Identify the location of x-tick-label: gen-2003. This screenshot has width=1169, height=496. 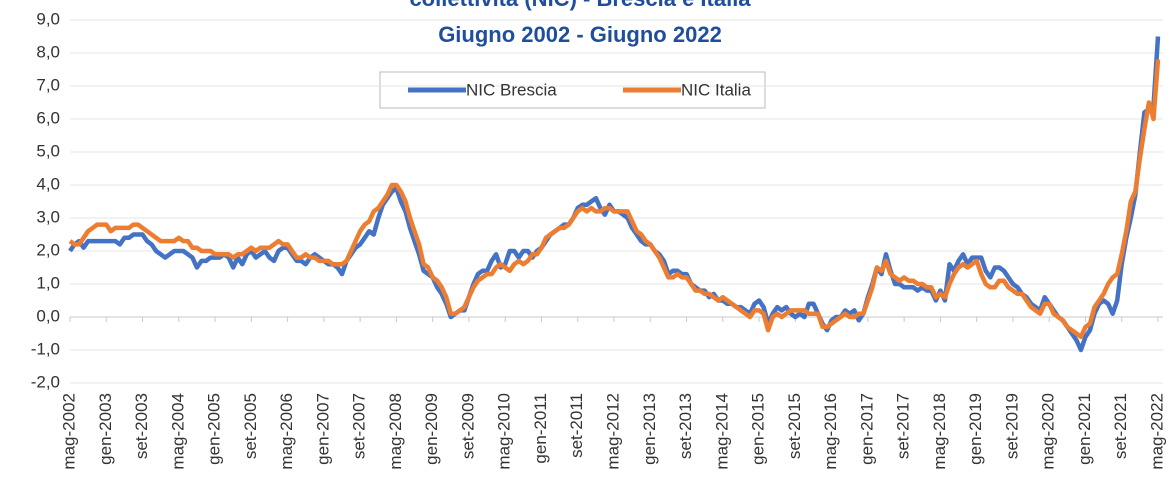
(105, 429).